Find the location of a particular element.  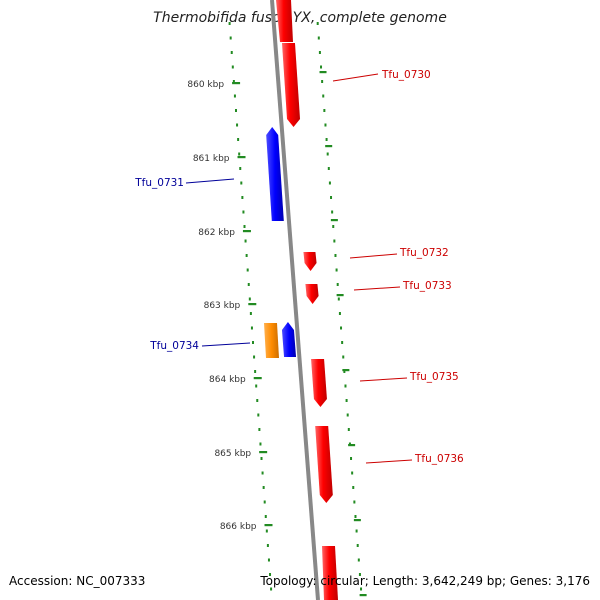

scale-tick-label: 863 kbp is located at coordinates (222, 306).